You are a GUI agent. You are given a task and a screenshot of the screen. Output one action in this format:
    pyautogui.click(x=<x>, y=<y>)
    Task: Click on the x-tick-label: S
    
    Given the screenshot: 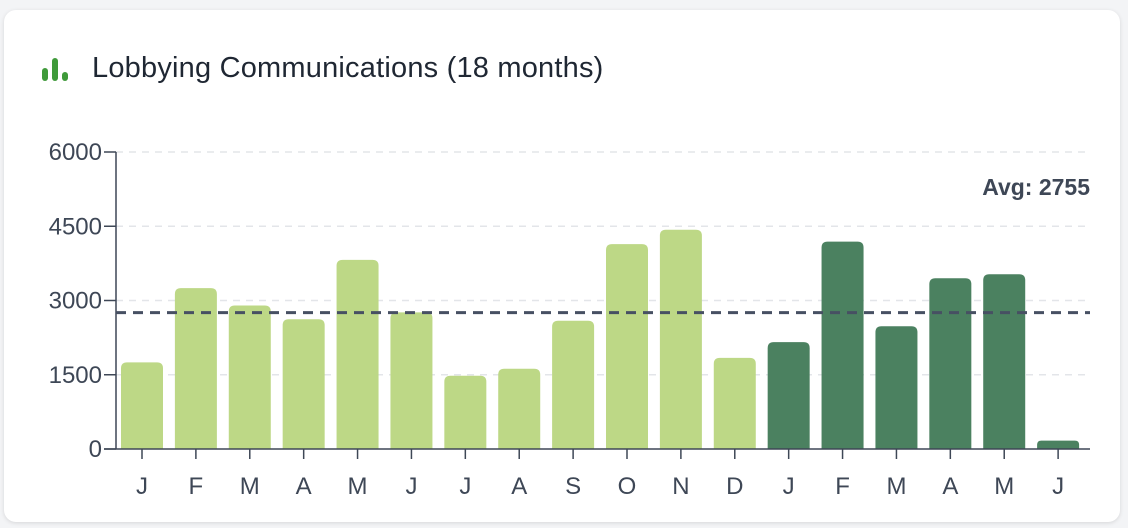 What is the action you would take?
    pyautogui.click(x=573, y=486)
    